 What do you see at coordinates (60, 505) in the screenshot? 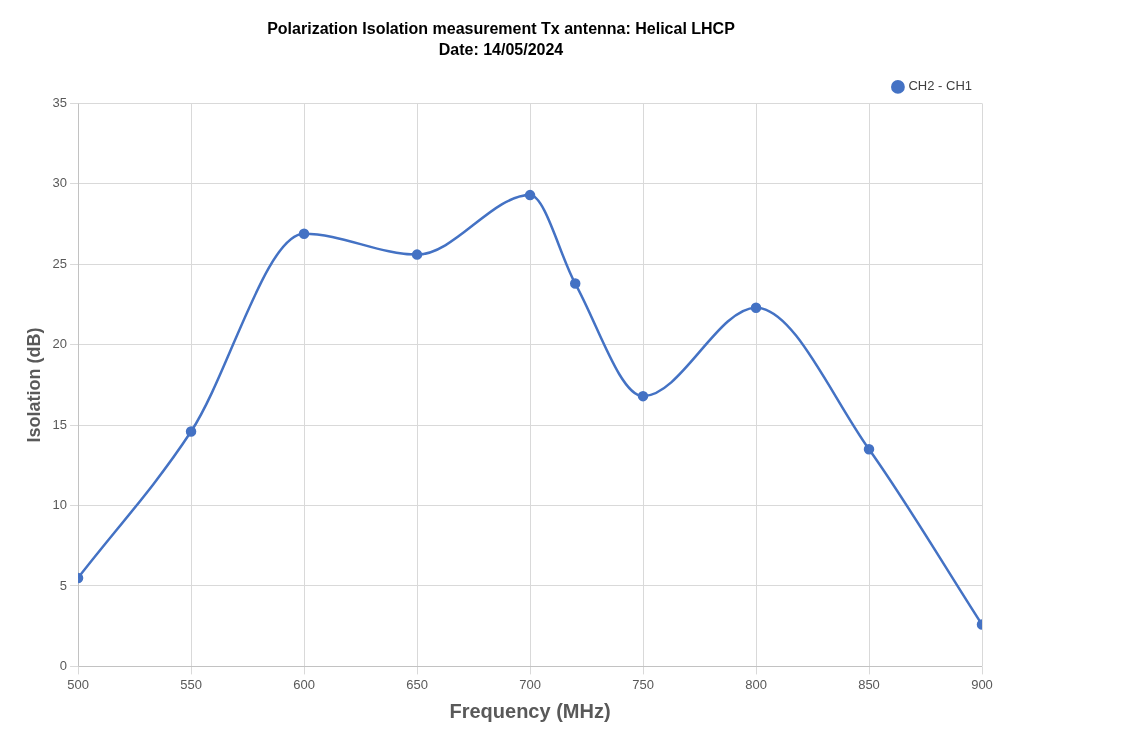
I see `y-tick-label: 10` at bounding box center [60, 505].